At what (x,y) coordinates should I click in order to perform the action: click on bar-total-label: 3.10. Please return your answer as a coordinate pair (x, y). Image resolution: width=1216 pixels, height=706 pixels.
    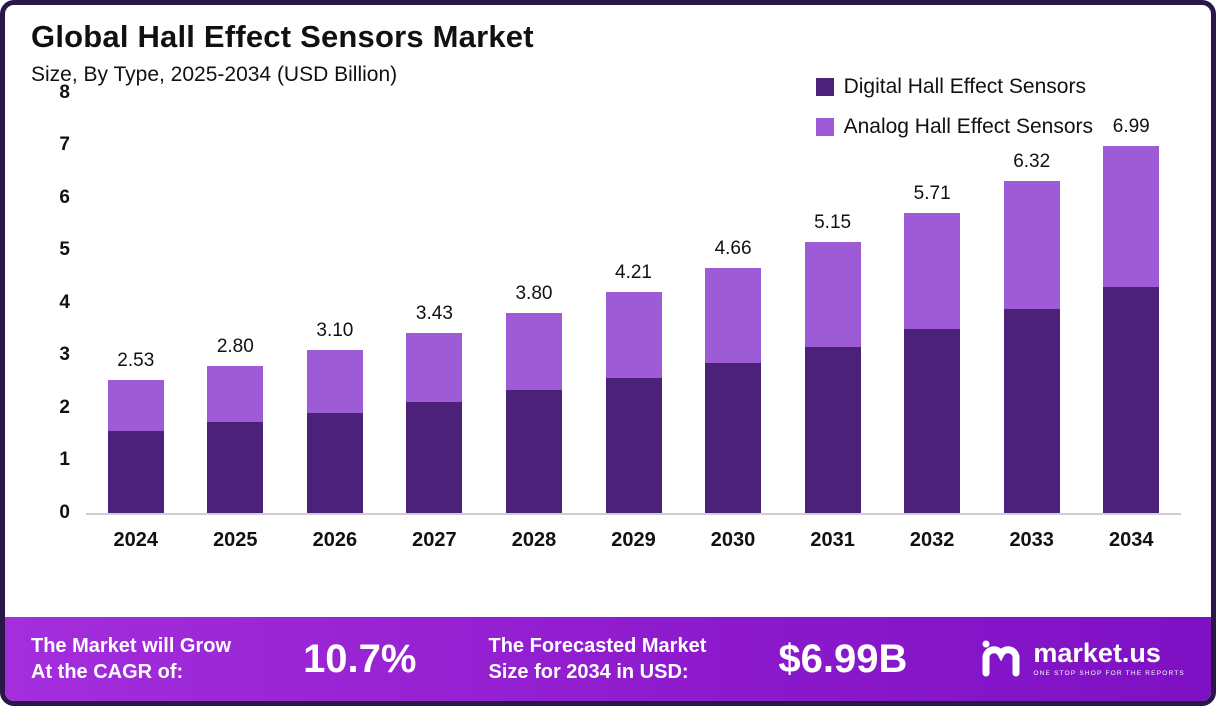
    Looking at the image, I should click on (335, 330).